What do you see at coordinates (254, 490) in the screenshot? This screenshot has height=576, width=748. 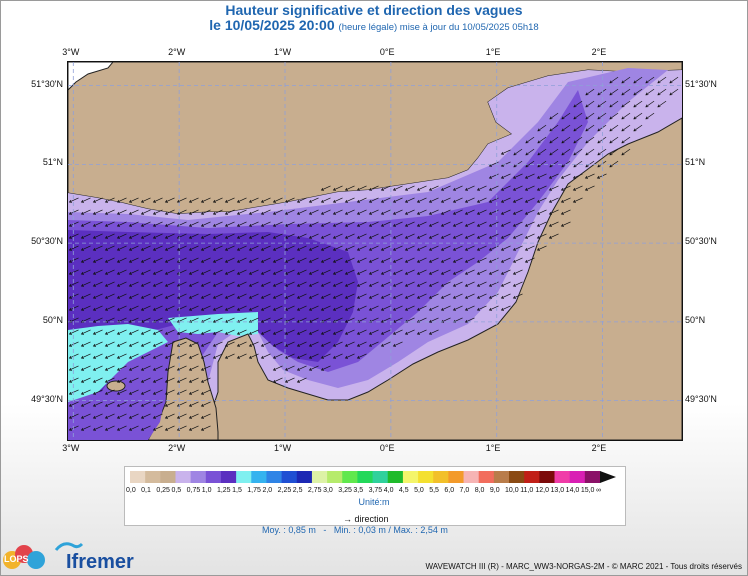 I see `colorbar-tick-label: 1,75` at bounding box center [254, 490].